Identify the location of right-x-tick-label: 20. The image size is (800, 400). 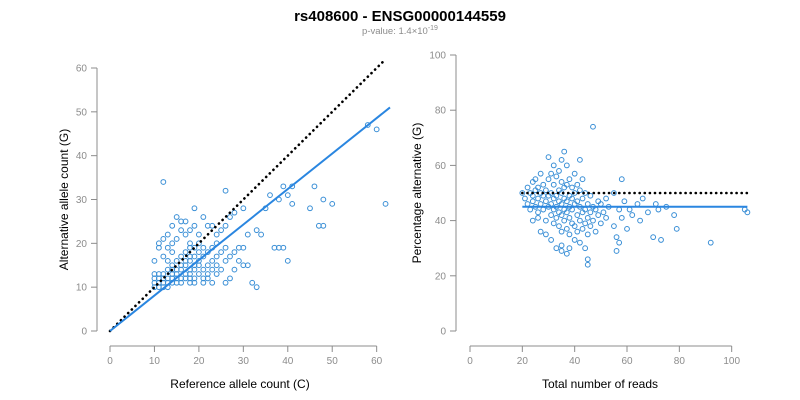
(523, 361).